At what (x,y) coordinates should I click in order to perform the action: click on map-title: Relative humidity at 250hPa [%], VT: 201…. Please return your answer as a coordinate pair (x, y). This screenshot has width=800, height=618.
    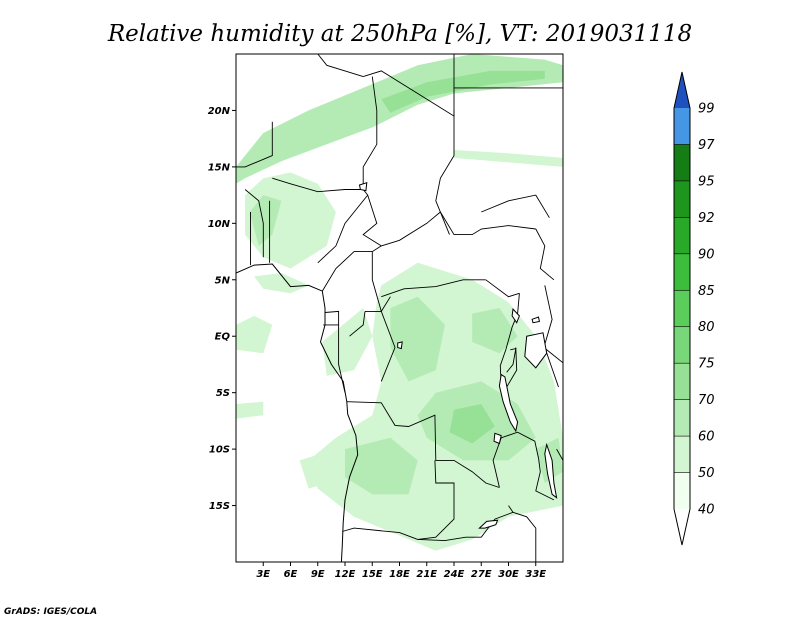
    Looking at the image, I should click on (399, 34).